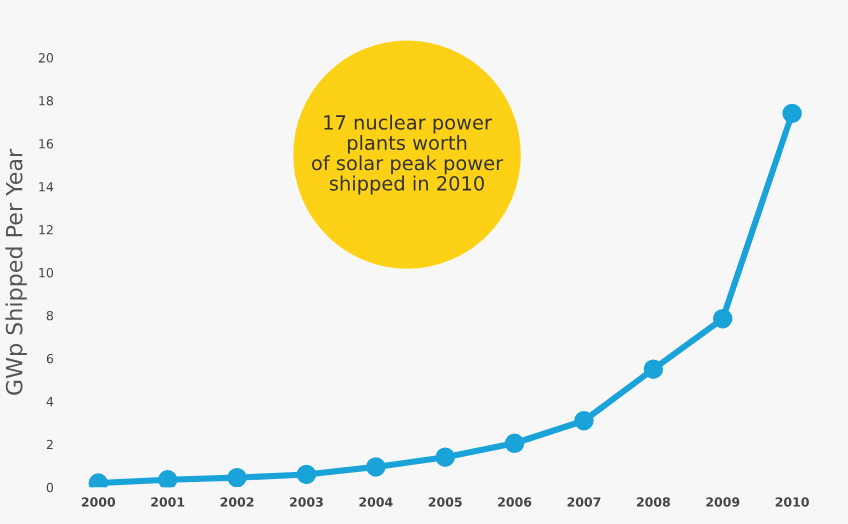 This screenshot has height=524, width=848. Describe the element at coordinates (16, 271) in the screenshot. I see `y-axis-title: GWp Shipped Per Year` at that location.